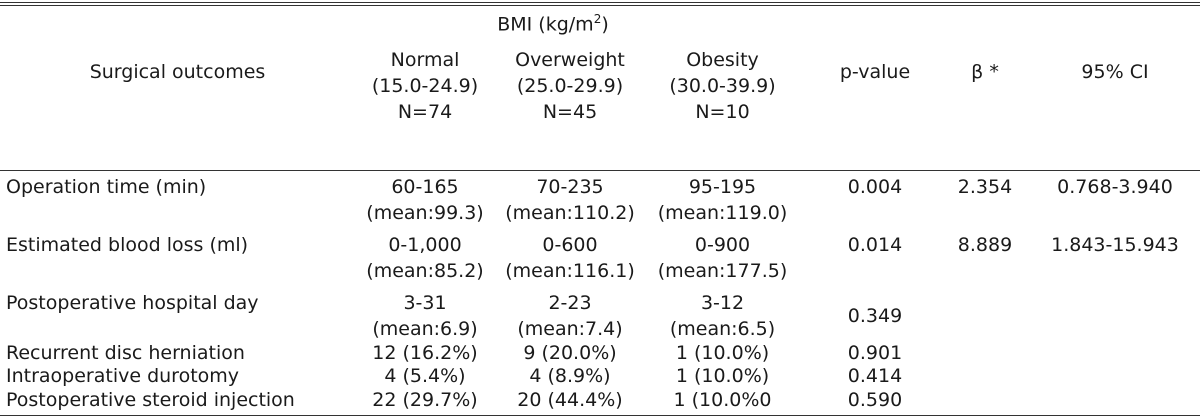 This screenshot has height=419, width=1200. Describe the element at coordinates (722, 86) in the screenshot. I see `obesity-header: Obesity (30.0-39.9) N=10` at that location.